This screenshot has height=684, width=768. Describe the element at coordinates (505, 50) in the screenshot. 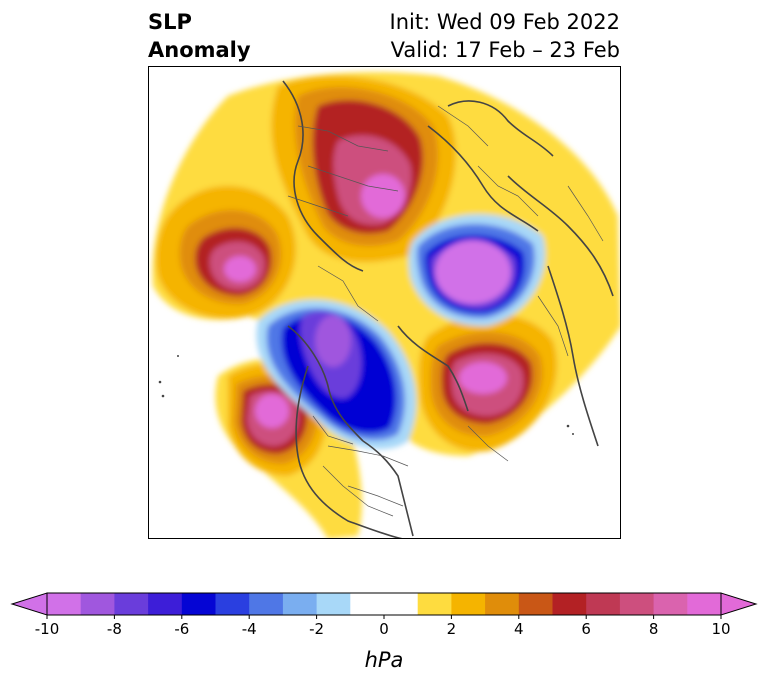

I see `valid-date-range: Valid: 17 Feb – 23 Feb` at that location.